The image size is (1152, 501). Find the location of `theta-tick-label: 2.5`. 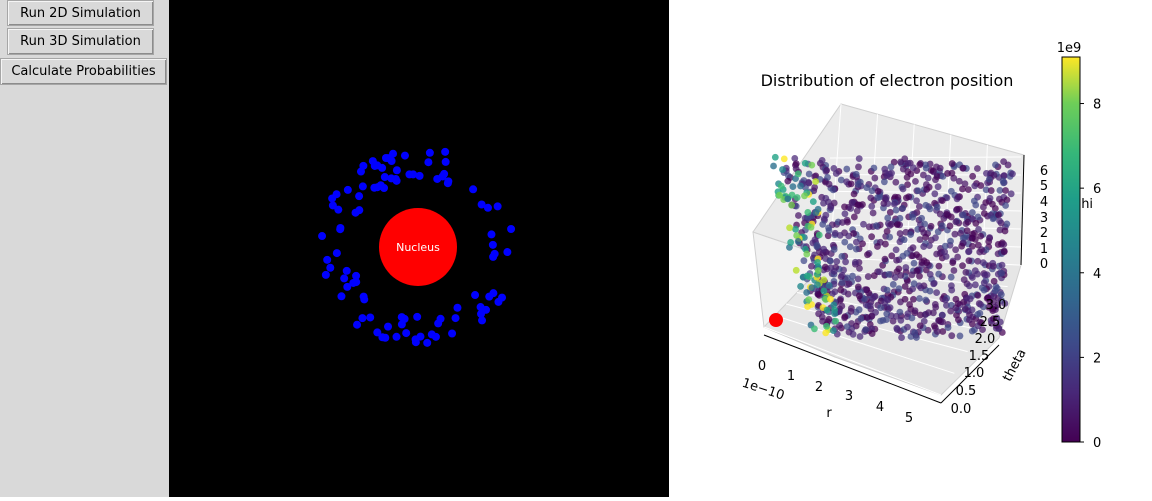

theta-tick-label: 2.5 is located at coordinates (990, 322).